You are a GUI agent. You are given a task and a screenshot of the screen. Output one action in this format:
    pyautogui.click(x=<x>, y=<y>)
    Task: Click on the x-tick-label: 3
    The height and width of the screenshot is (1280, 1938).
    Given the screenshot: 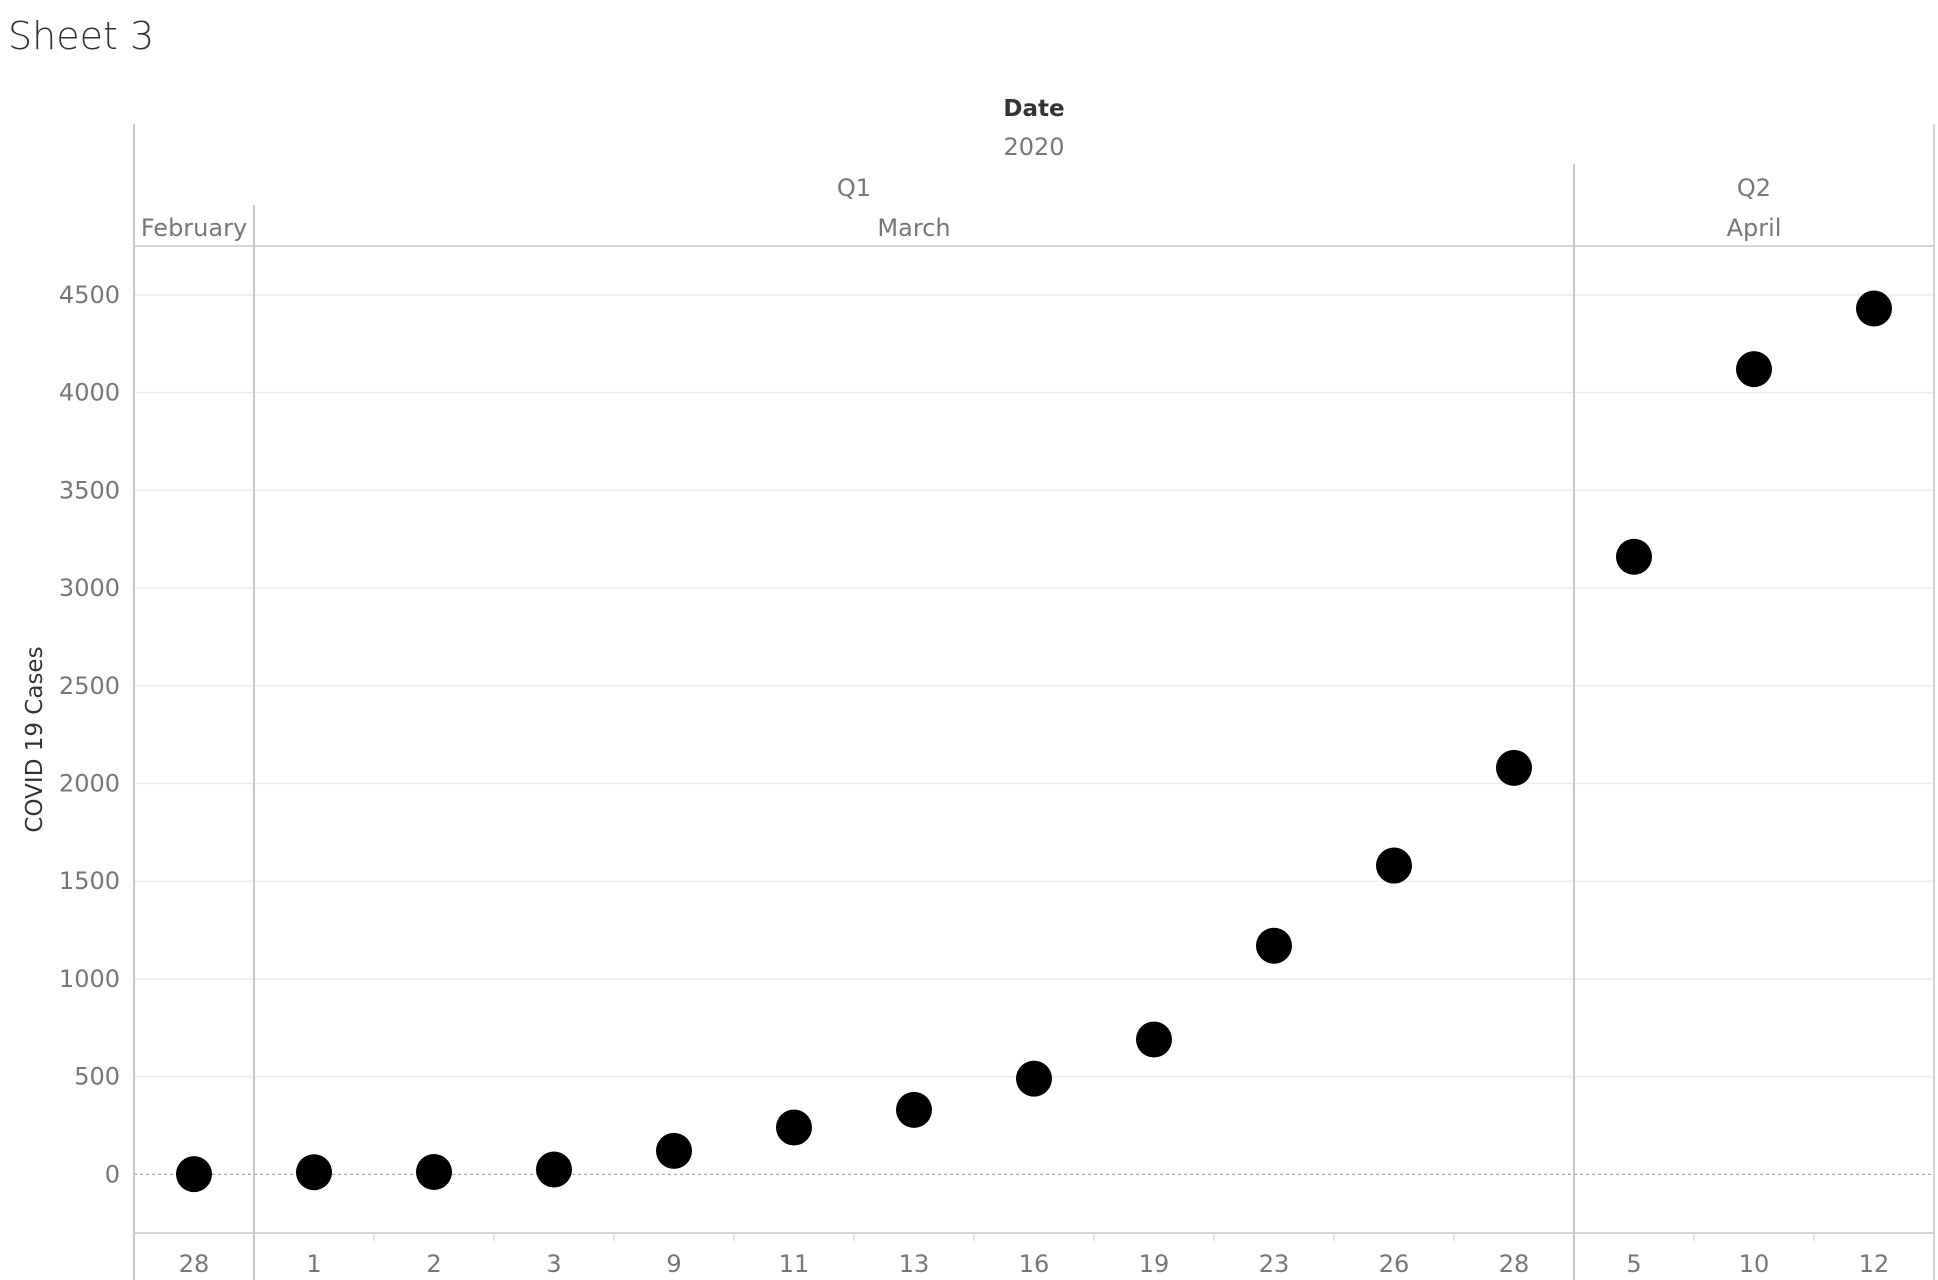 What is the action you would take?
    pyautogui.click(x=553, y=1264)
    